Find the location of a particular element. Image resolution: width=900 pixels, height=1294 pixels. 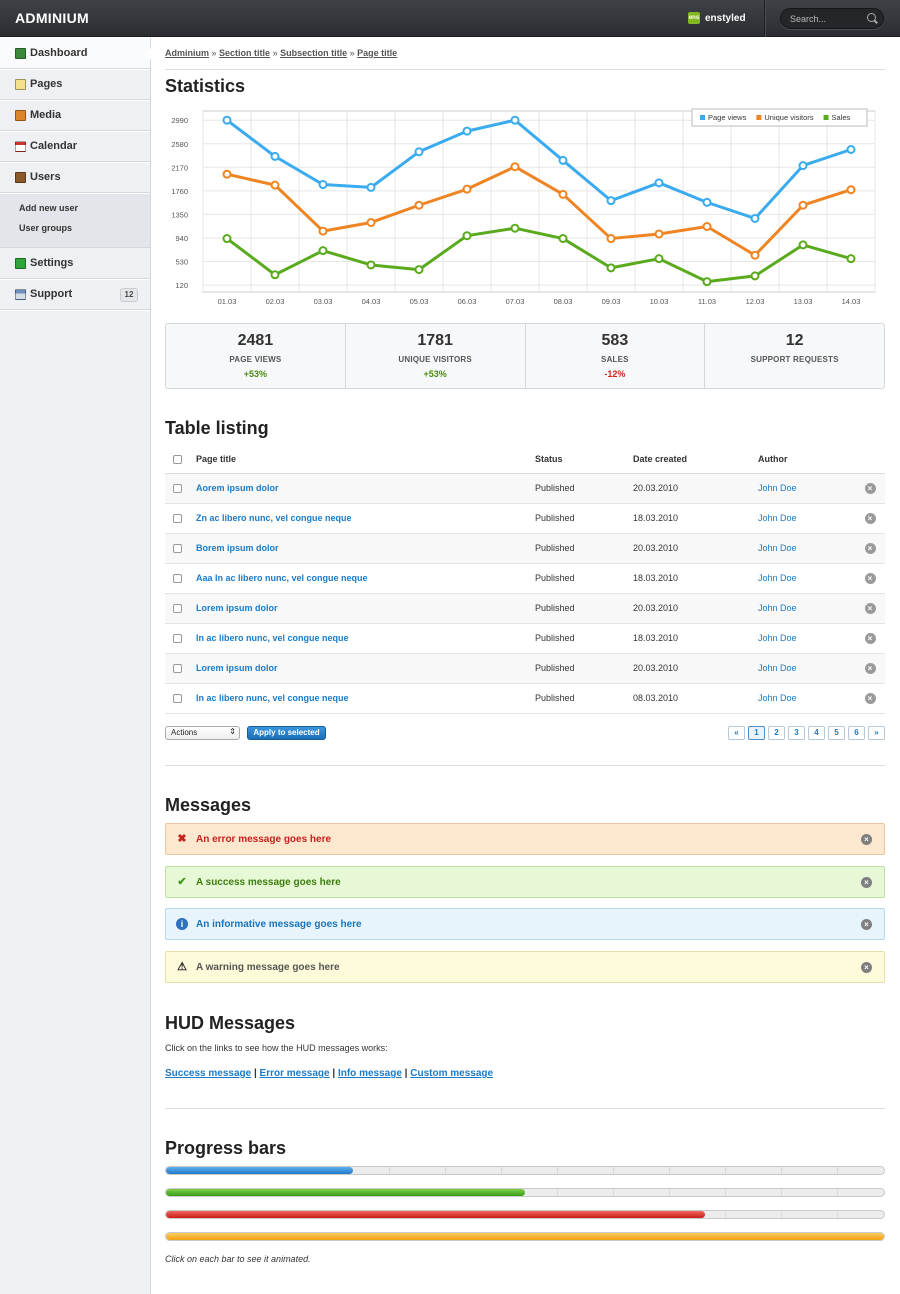

page-title-link: Aorem ipsum dolor is located at coordinates (237, 488).